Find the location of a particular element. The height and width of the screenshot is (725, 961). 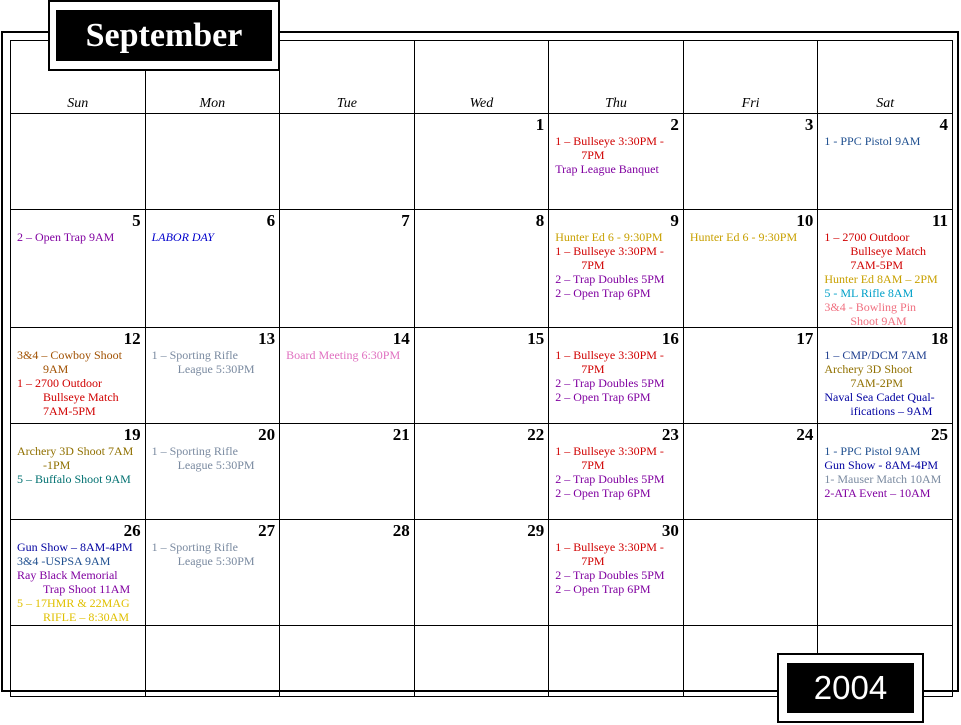

day-cell: 17 is located at coordinates (750, 375).